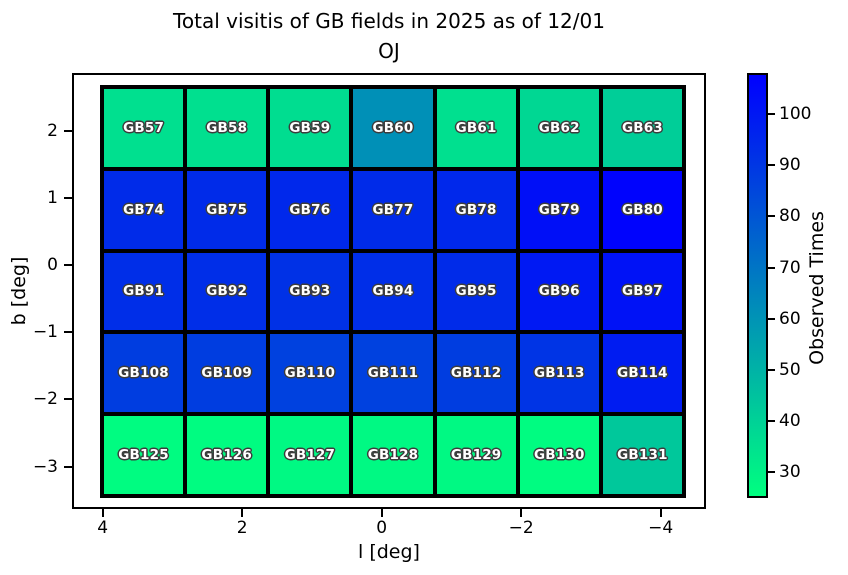  Describe the element at coordinates (790, 165) in the screenshot. I see `colorbar-tick-label: 90` at that location.